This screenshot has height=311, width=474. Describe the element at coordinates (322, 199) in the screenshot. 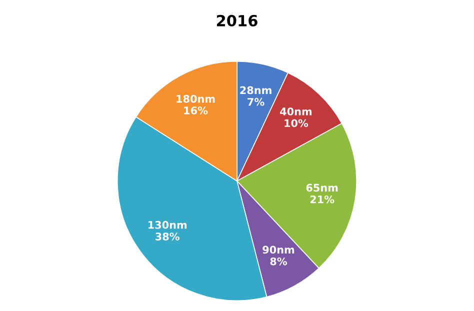

I see `data-label: 21%` at that location.